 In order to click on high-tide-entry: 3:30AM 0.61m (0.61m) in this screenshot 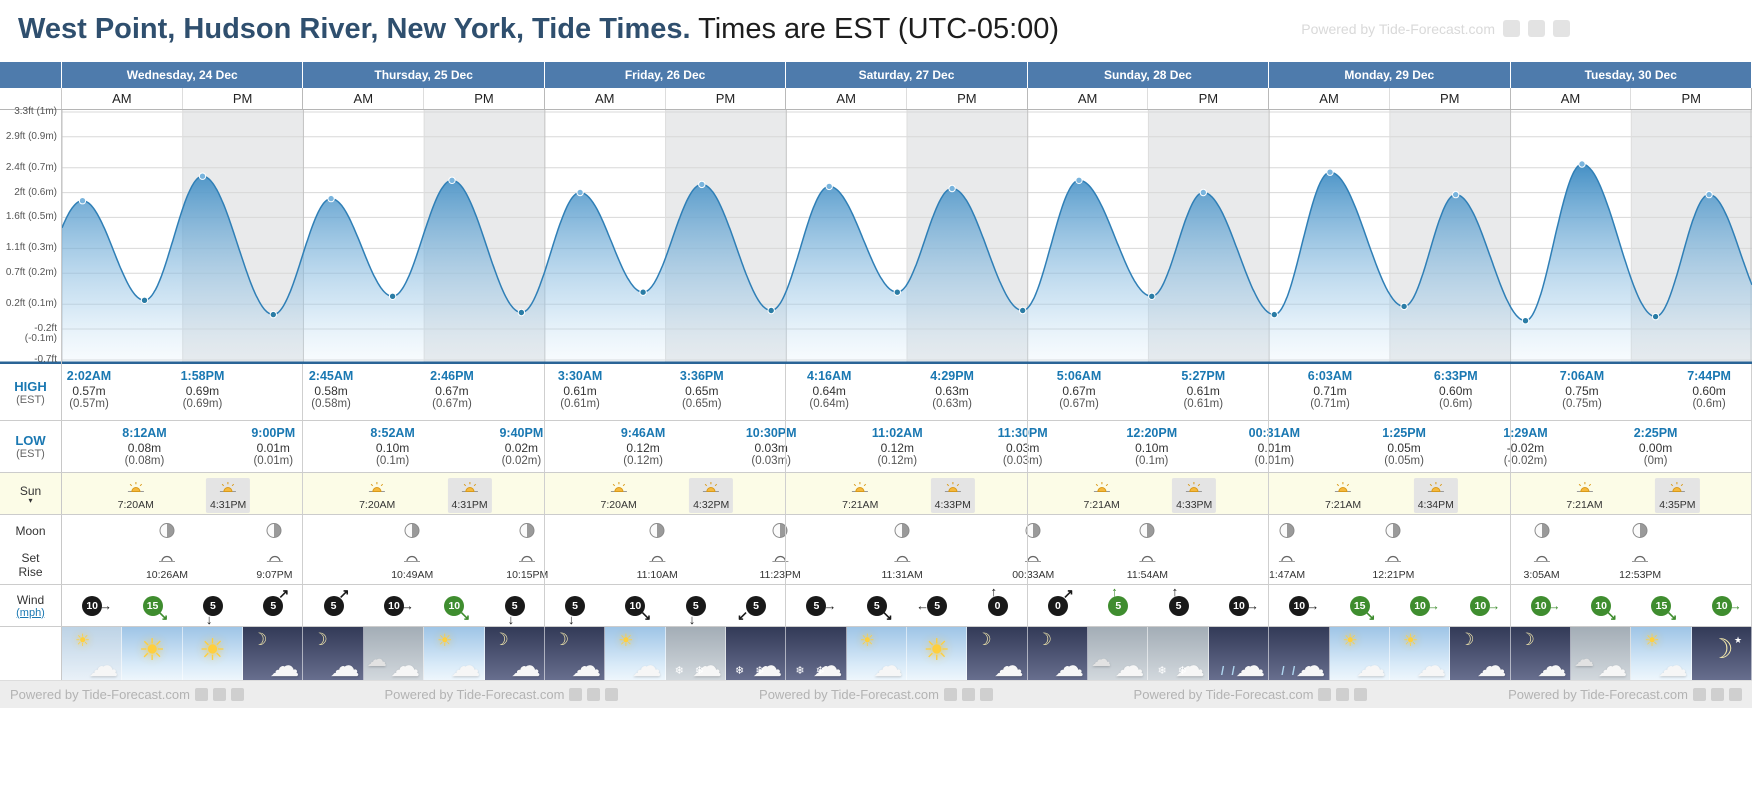, I will do `click(580, 389)`.